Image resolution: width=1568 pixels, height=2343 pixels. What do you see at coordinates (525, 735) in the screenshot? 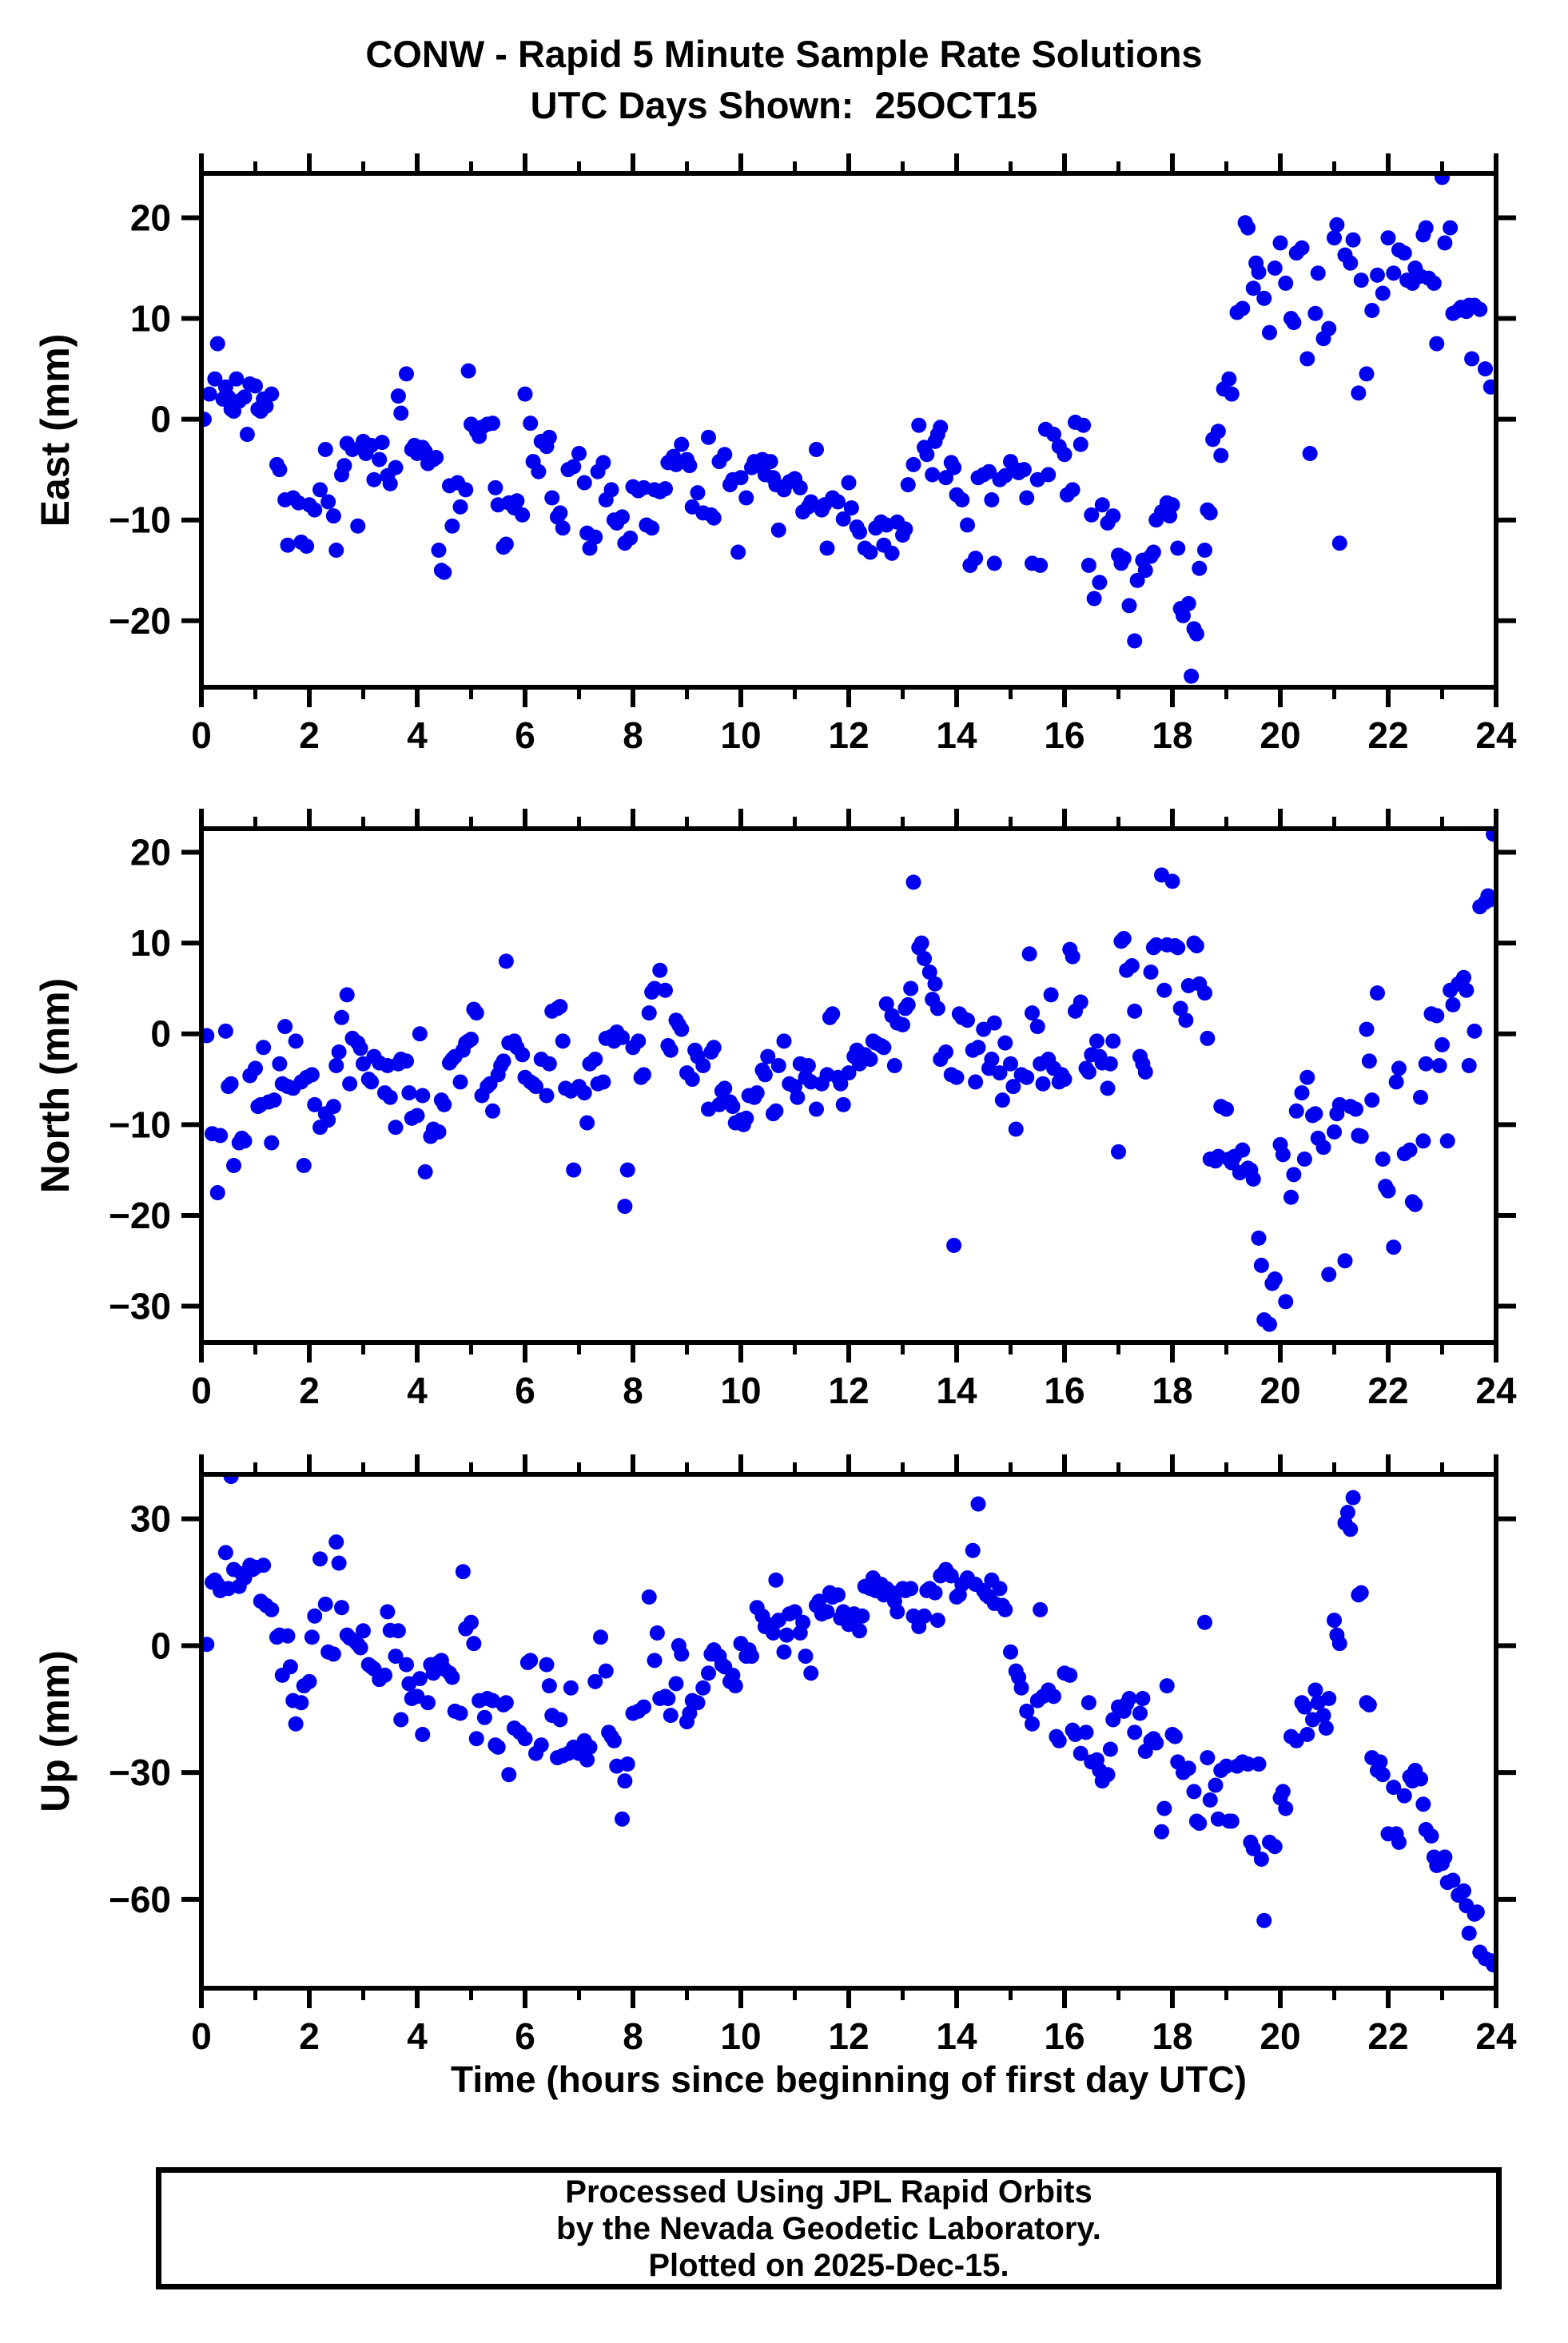
I see `x-tick-label: 6` at bounding box center [525, 735].